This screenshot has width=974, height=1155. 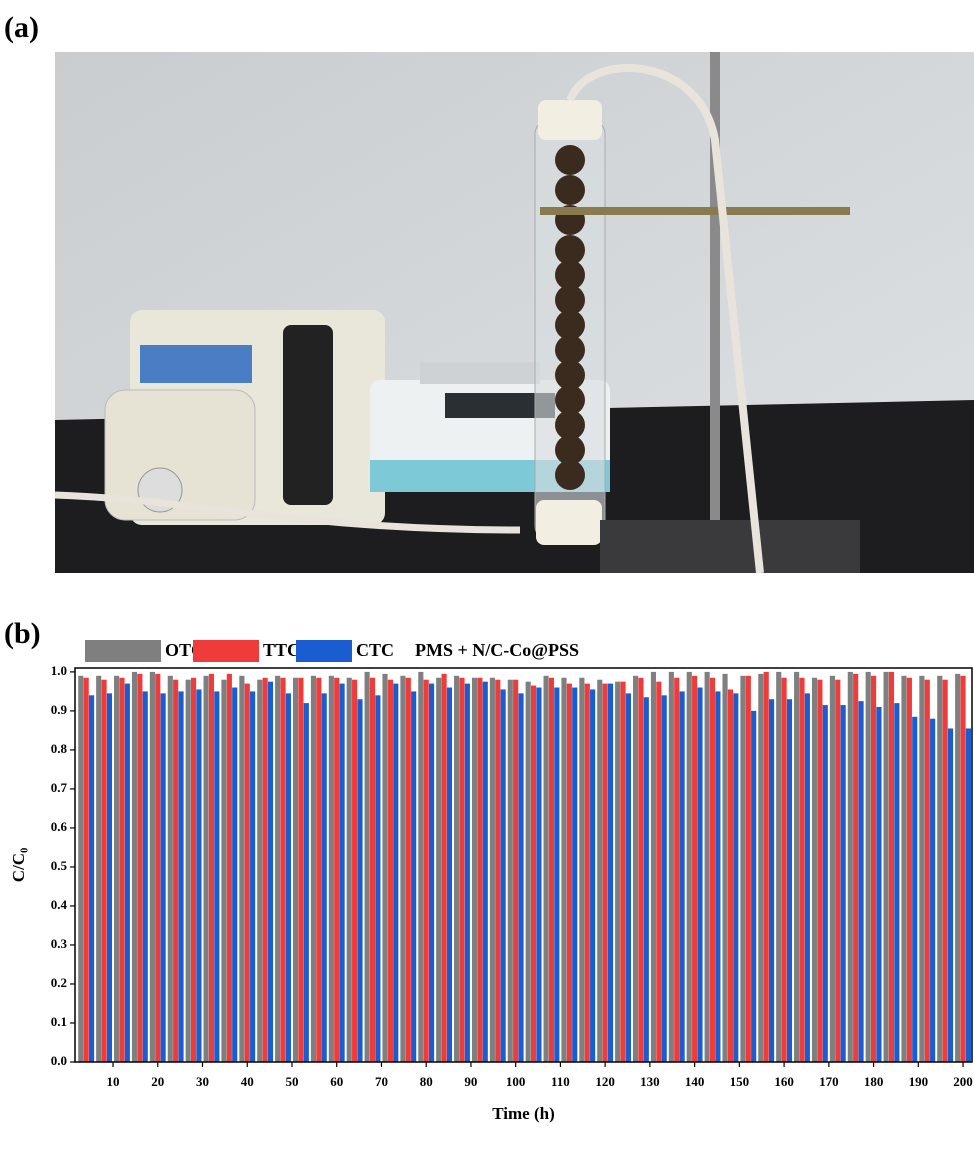 I want to click on panel-label: (b), so click(x=22, y=633).